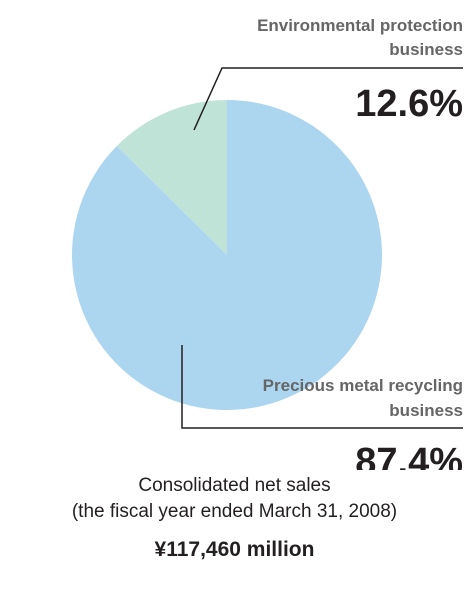 This screenshot has height=592, width=469. What do you see at coordinates (234, 485) in the screenshot?
I see `caption-line-1: Consolidated net sales` at bounding box center [234, 485].